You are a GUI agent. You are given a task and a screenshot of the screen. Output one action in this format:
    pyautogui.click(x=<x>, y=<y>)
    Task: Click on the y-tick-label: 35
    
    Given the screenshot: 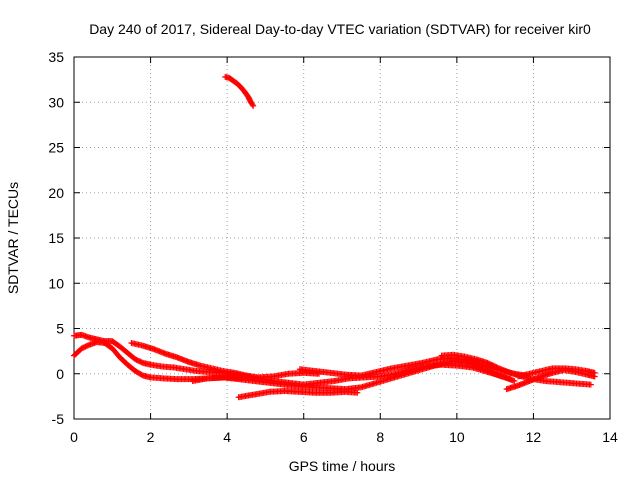 What is the action you would take?
    pyautogui.click(x=56, y=57)
    